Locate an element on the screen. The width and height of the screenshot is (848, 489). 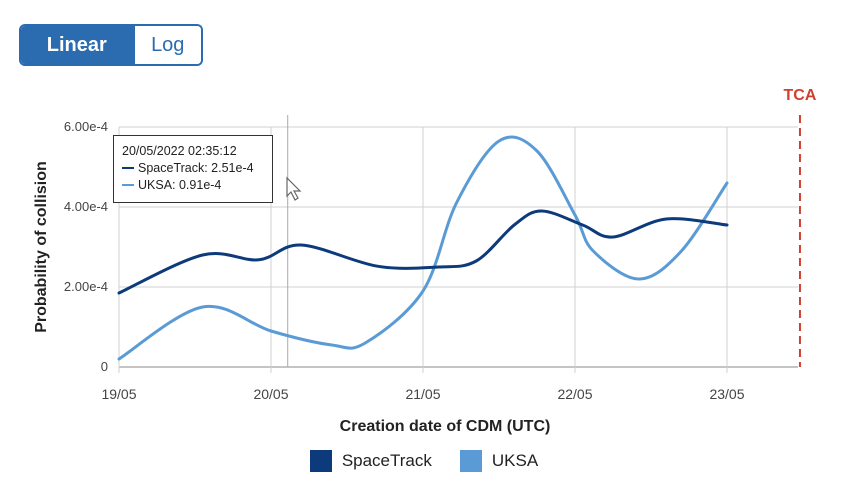
x-tick-label: 21/05 is located at coordinates (422, 394).